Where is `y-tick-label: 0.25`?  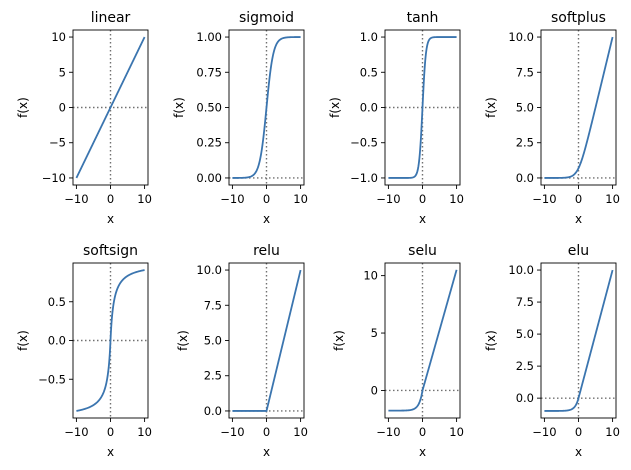 y-tick-label: 0.25 is located at coordinates (209, 143).